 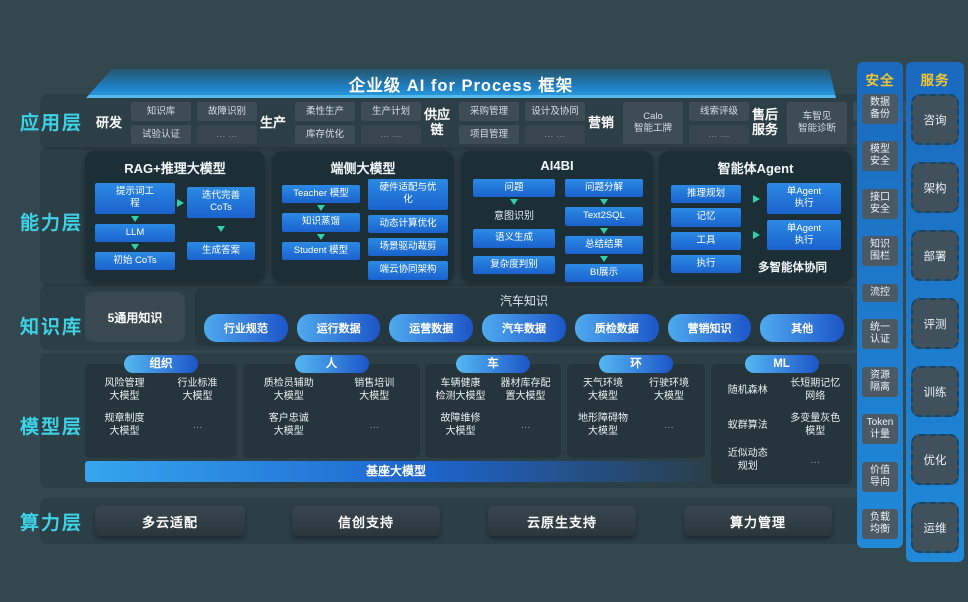 I want to click on knowledge-pill: 营销知识, so click(x=709, y=328).